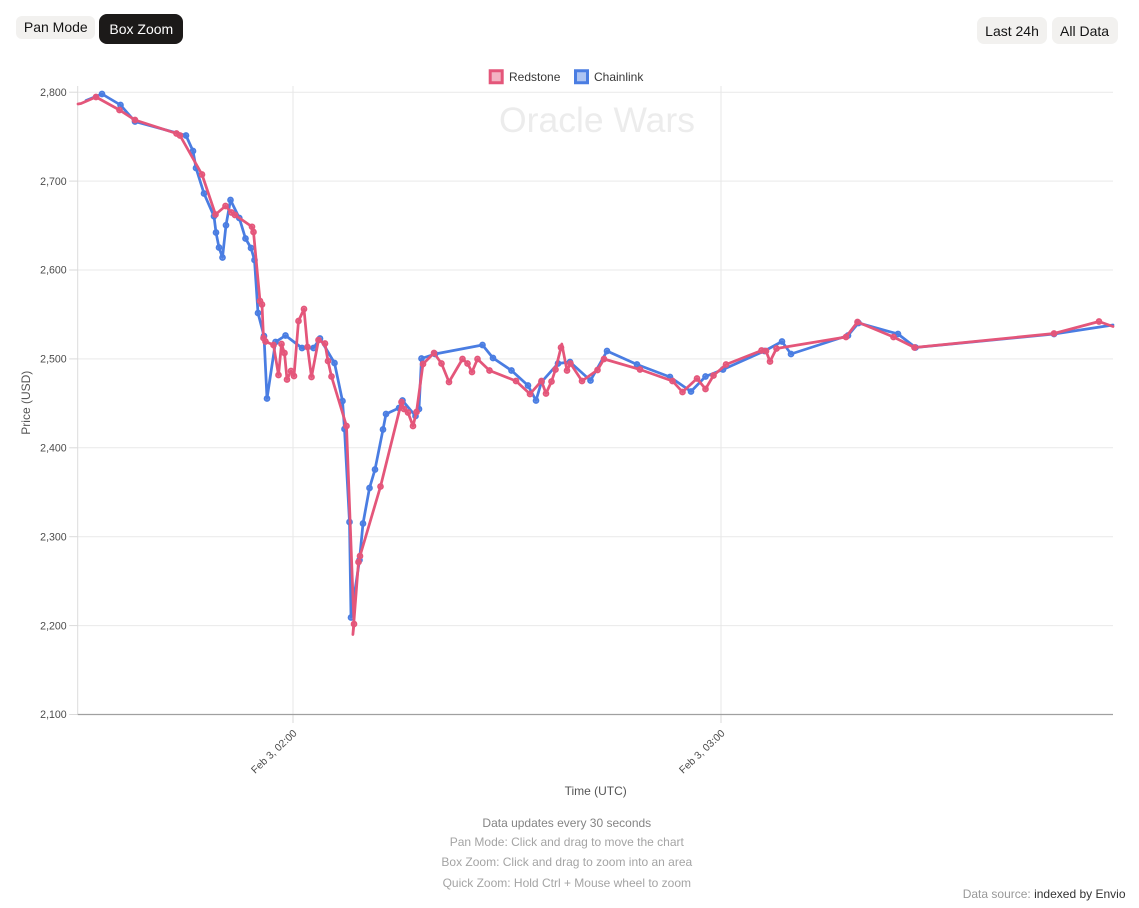 The height and width of the screenshot is (908, 1139). I want to click on svg-text: 2,200, so click(53, 626).